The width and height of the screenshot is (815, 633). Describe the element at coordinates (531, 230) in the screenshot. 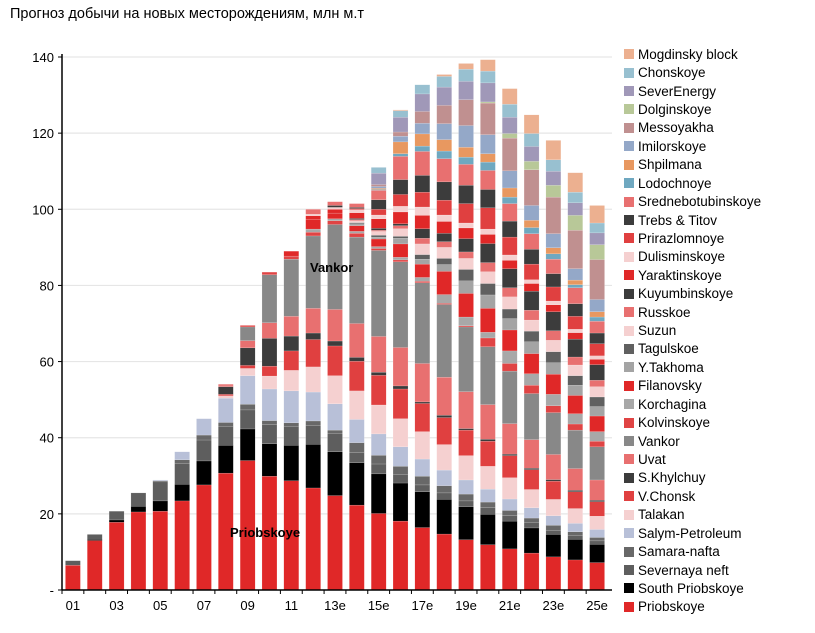

I see `bar-segment-lodochnoye` at that location.